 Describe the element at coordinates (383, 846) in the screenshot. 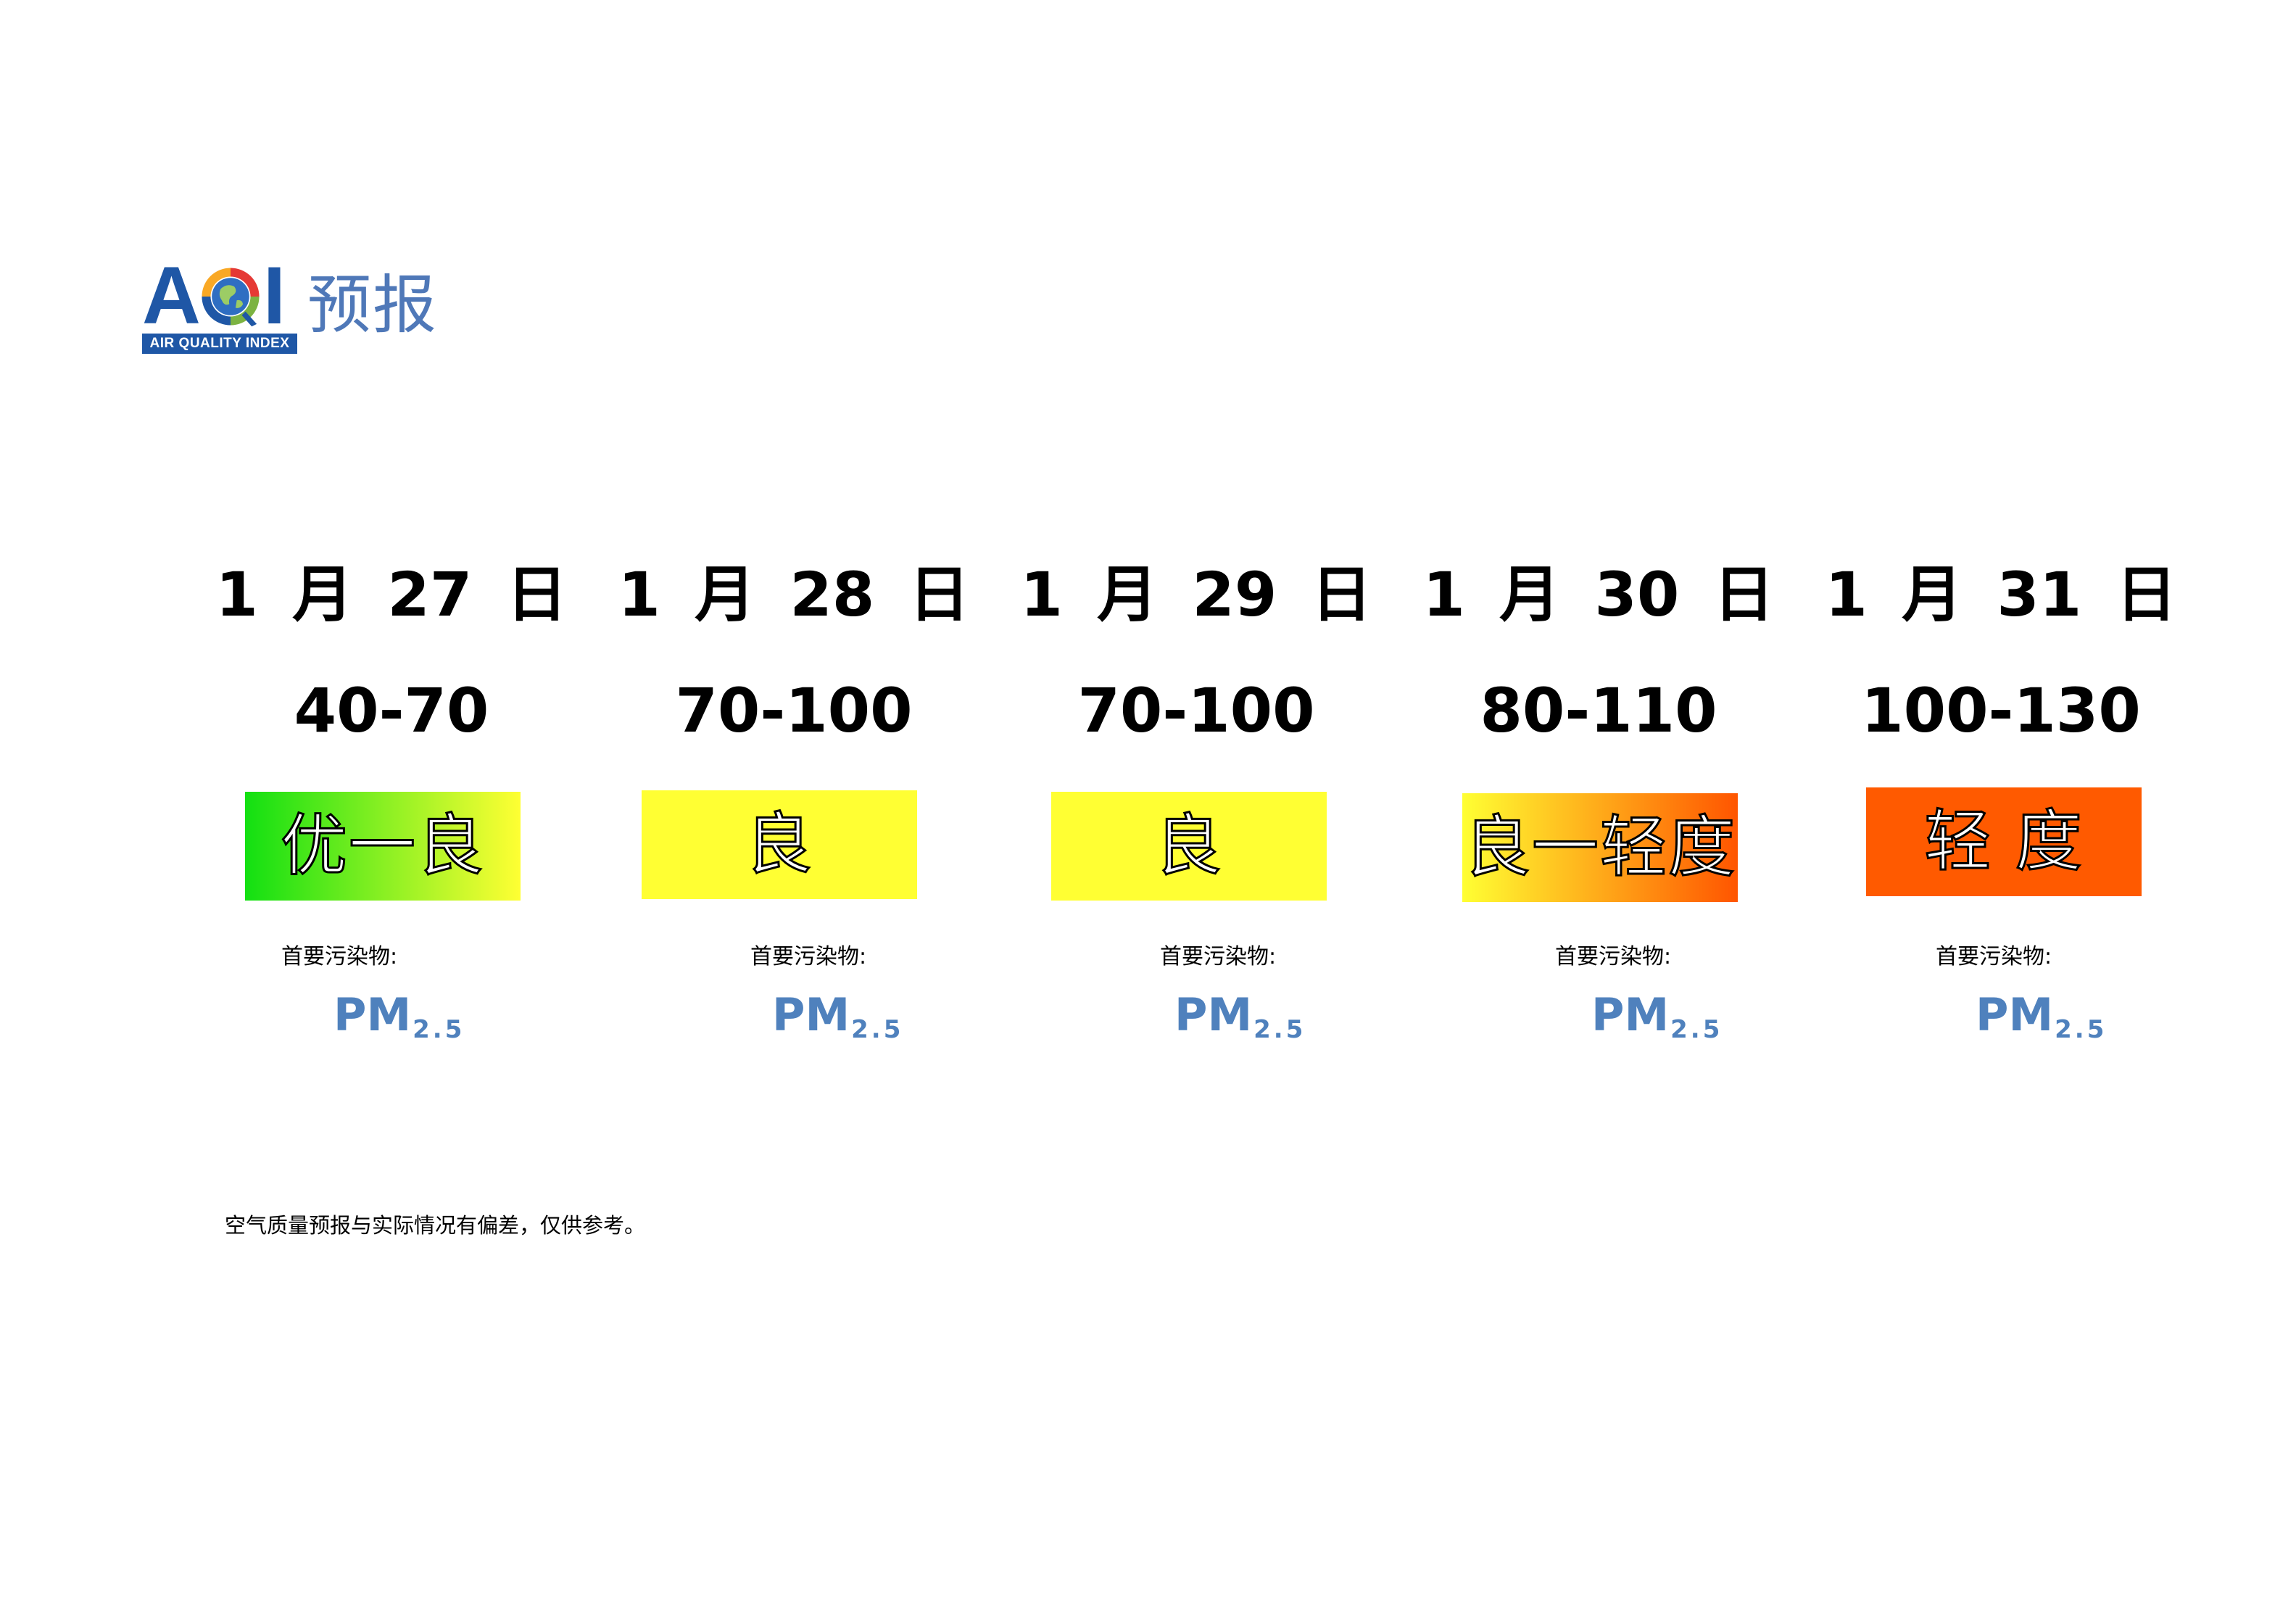

I see `aqi-level-badge: 优一良` at that location.